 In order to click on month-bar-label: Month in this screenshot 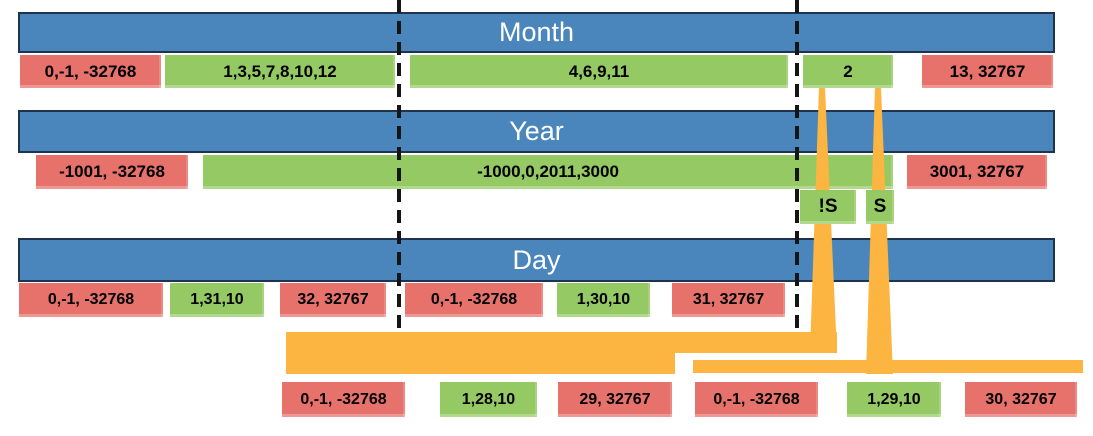, I will do `click(536, 32)`.